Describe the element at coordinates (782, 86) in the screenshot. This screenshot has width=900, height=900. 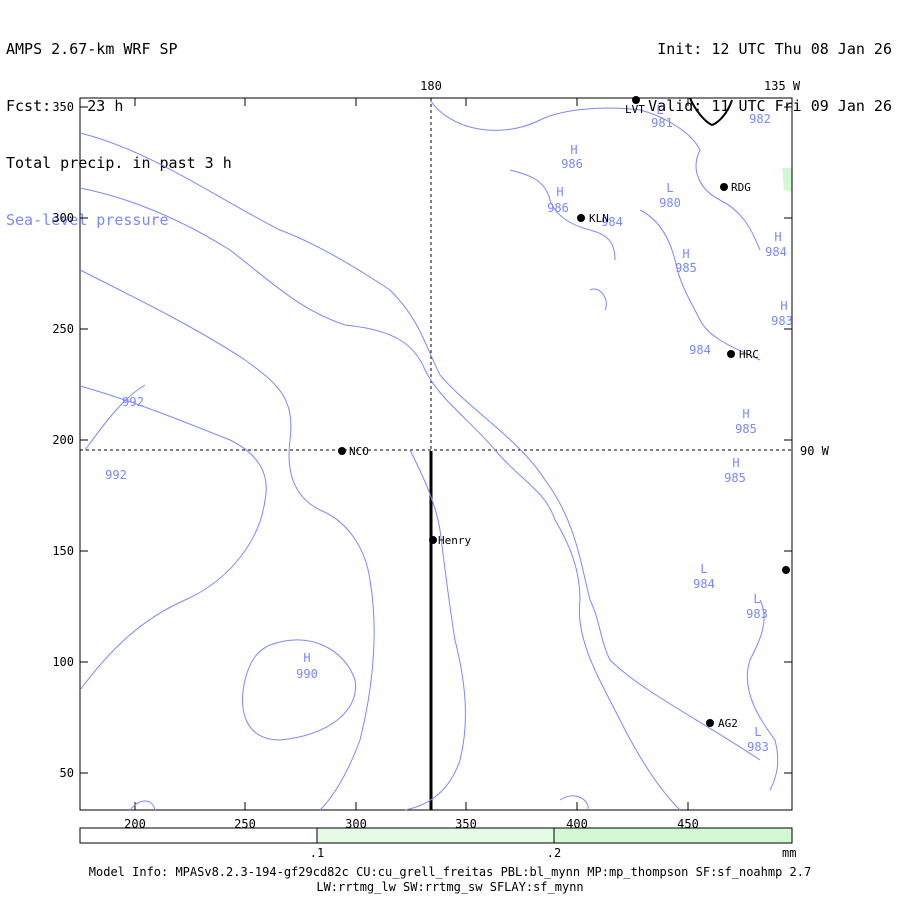
I see `meridian-135w-label: 135 W` at that location.